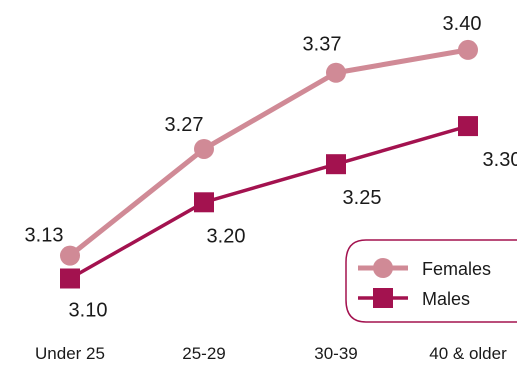 The width and height of the screenshot is (517, 368). Describe the element at coordinates (203, 353) in the screenshot. I see `x-tick-label: 25-29` at that location.